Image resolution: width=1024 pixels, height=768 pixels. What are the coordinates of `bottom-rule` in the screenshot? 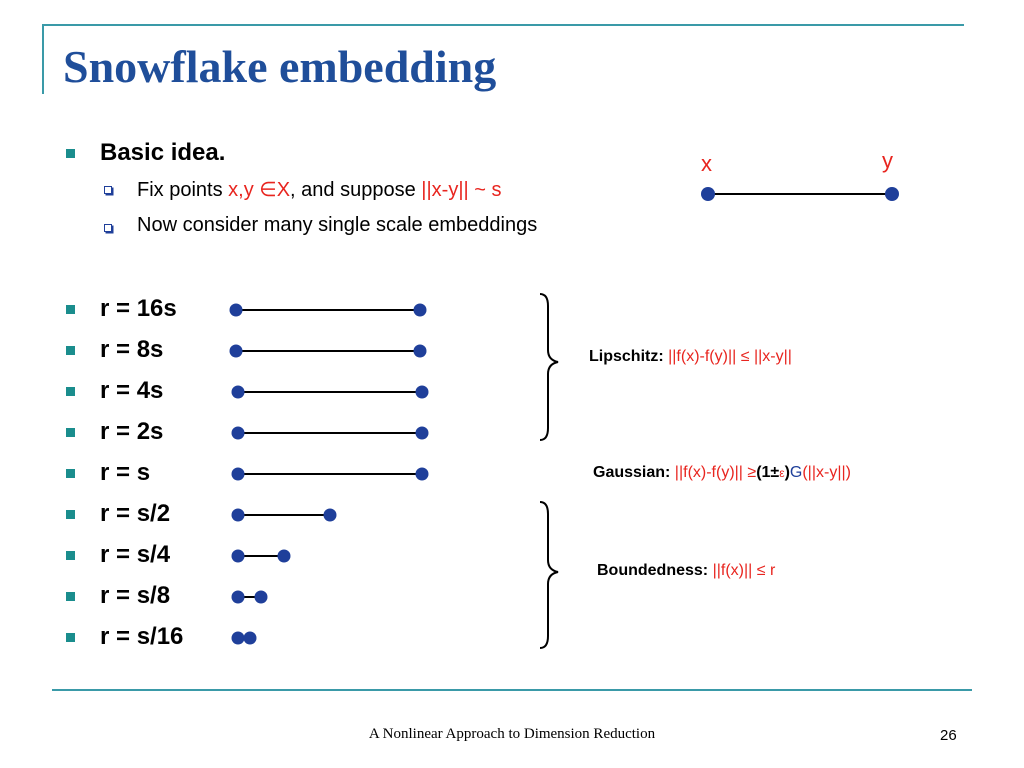 It's located at (512, 690).